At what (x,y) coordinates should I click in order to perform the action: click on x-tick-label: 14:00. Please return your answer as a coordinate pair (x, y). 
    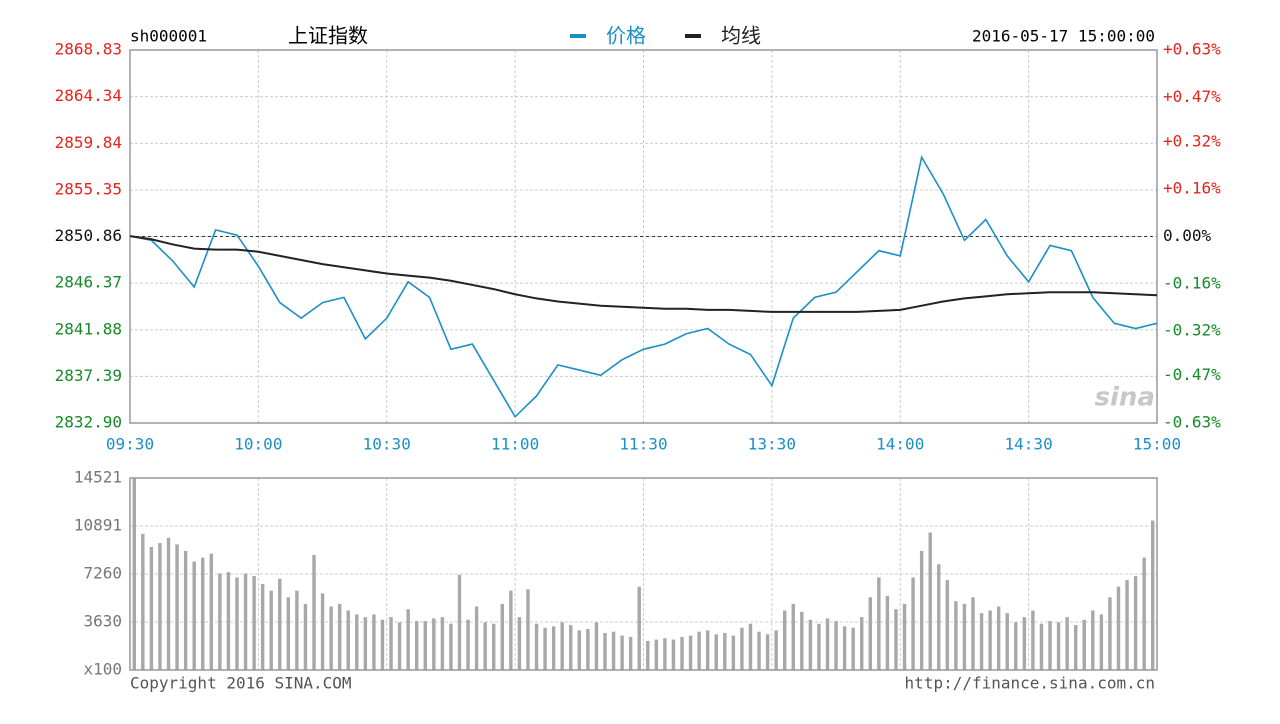
    Looking at the image, I should click on (900, 444).